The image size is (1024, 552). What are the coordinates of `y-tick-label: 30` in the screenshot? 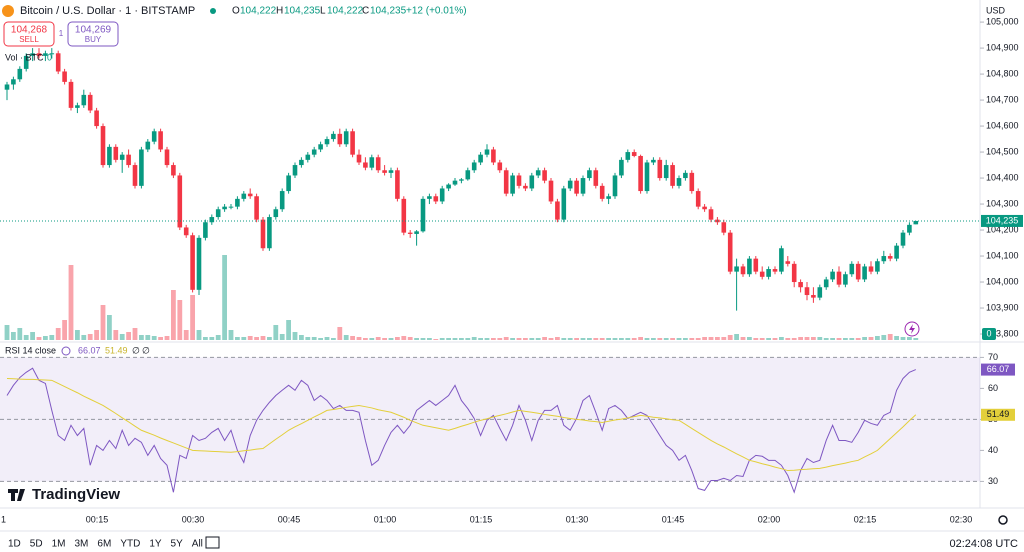 It's located at (993, 481).